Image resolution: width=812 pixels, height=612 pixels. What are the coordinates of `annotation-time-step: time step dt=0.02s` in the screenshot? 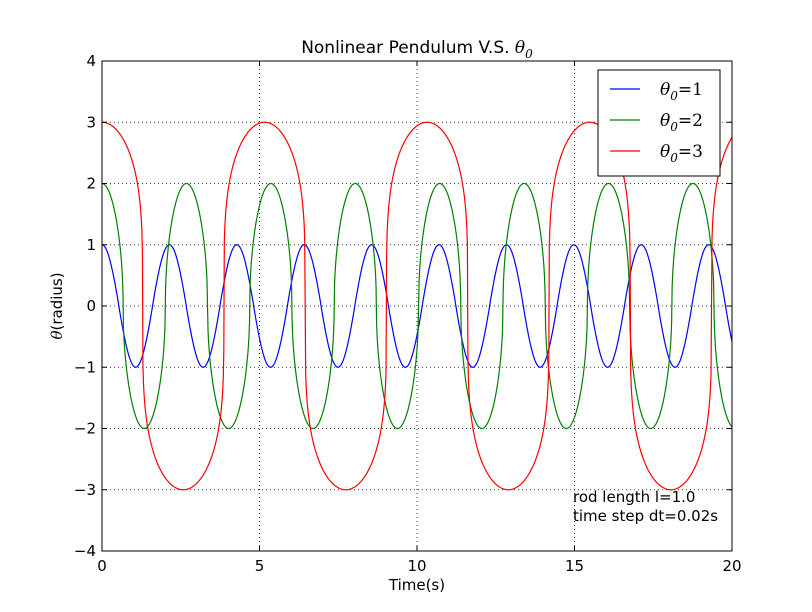 It's located at (645, 516).